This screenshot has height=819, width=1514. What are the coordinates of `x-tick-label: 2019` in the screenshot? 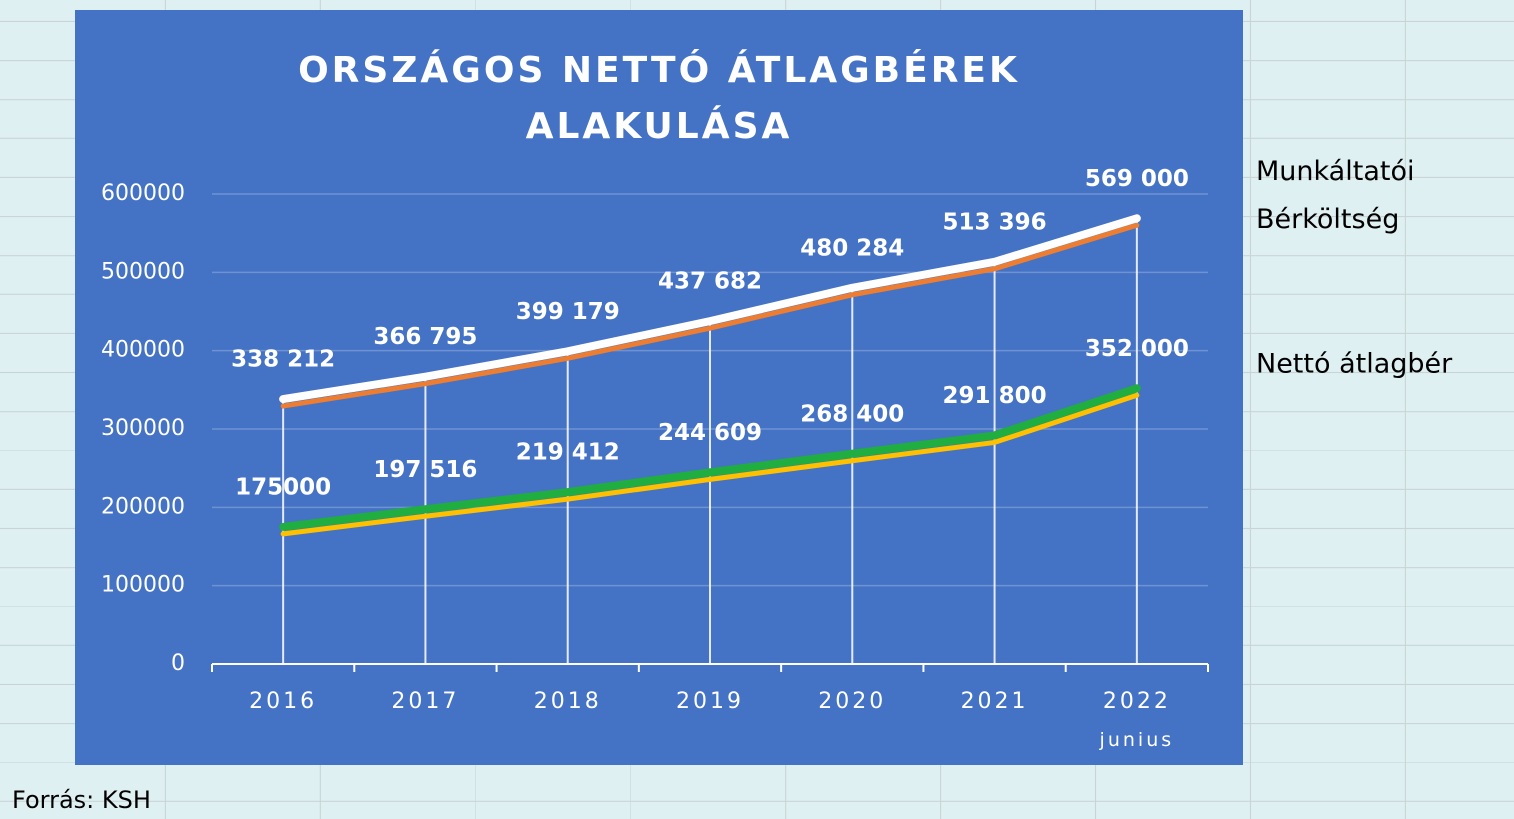 It's located at (710, 701).